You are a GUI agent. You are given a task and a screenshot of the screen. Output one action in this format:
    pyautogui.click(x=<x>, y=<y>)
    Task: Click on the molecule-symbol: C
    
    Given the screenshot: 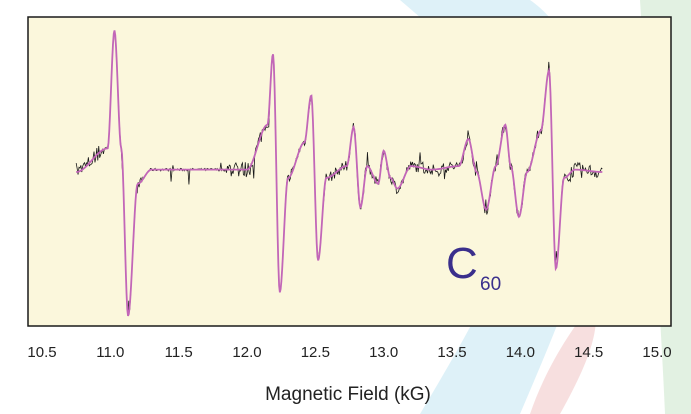 What is the action you would take?
    pyautogui.click(x=462, y=263)
    